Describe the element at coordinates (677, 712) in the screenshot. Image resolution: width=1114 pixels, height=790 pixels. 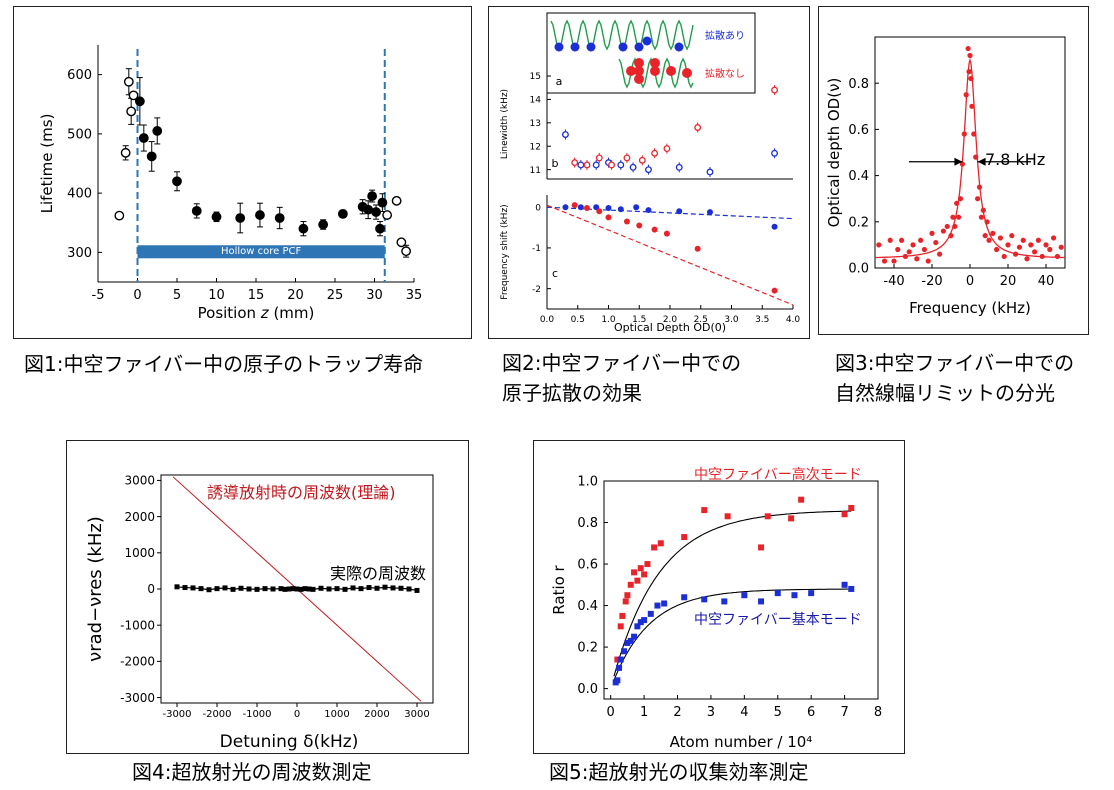
I see `fig5-xtick-label: 2` at that location.